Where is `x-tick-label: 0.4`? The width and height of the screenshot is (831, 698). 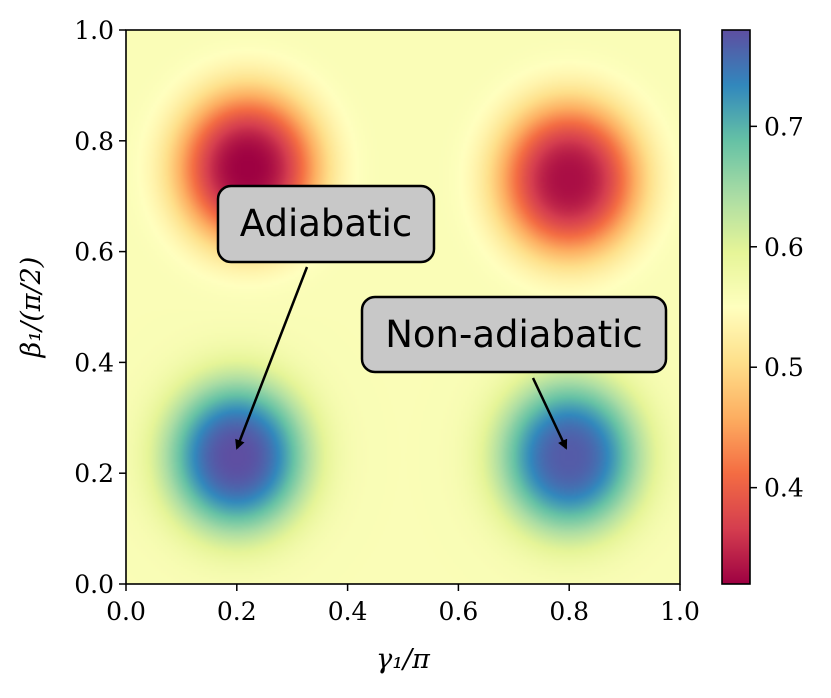 x-tick-label: 0.4 is located at coordinates (348, 611).